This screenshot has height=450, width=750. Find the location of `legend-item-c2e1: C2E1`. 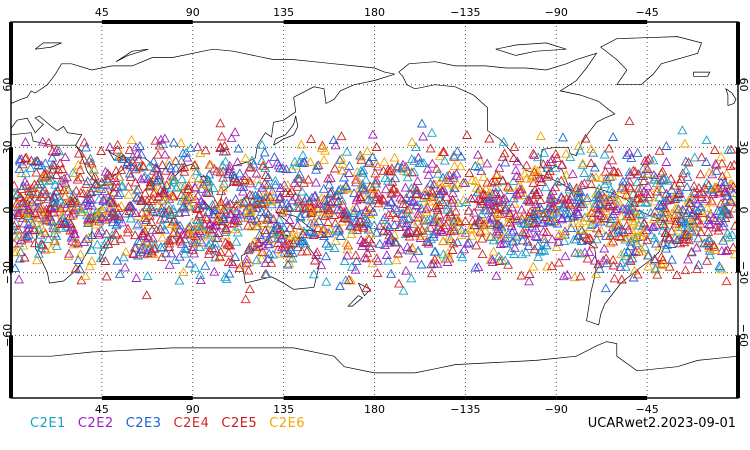

legend-item-c2e1: C2E1 is located at coordinates (48, 423).